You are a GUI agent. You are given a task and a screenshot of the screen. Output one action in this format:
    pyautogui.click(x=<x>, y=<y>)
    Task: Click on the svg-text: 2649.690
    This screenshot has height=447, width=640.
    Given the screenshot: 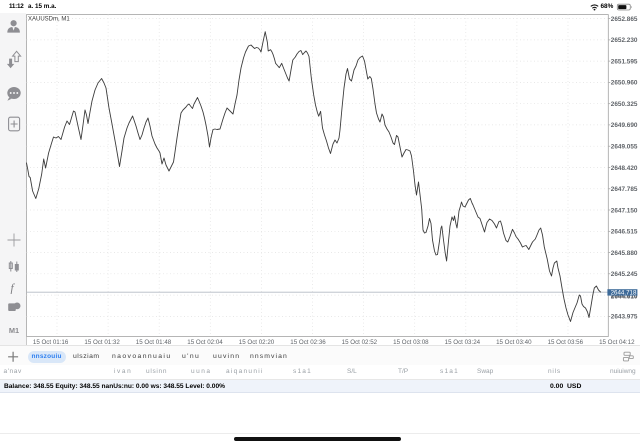 What is the action you would take?
    pyautogui.click(x=624, y=125)
    